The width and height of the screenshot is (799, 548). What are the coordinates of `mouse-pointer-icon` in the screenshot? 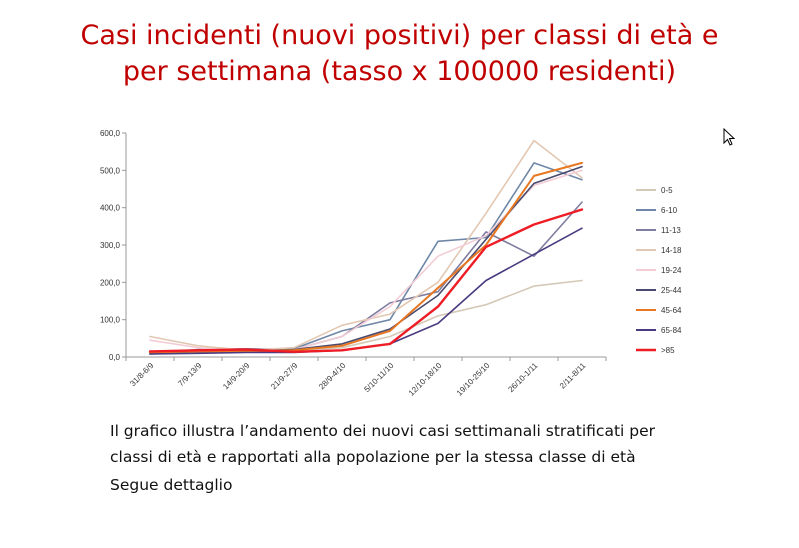 It's located at (729, 137).